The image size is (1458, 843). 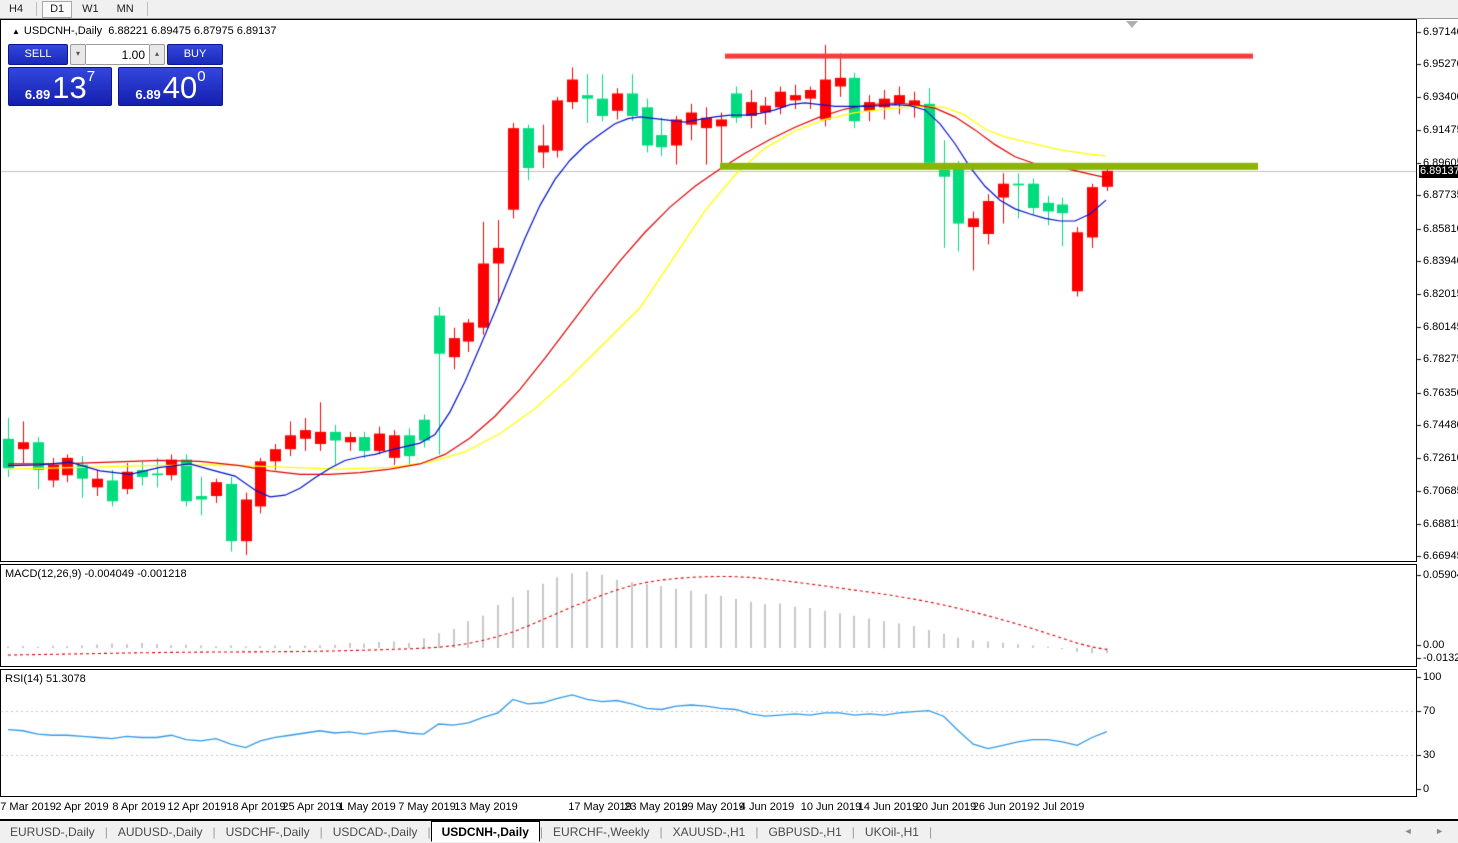 What do you see at coordinates (1059, 807) in the screenshot?
I see `date-axis-label: 2 Jul 2019` at bounding box center [1059, 807].